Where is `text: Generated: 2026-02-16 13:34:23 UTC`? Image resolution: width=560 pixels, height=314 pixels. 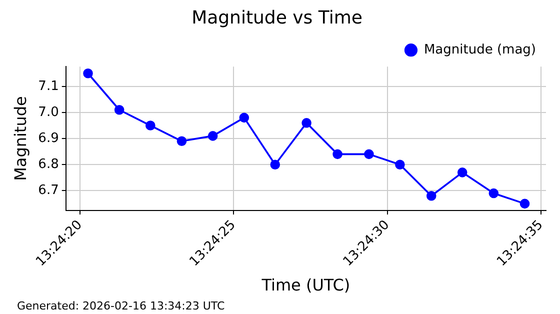 text: Generated: 2026-02-16 13:34:23 UTC is located at coordinates (121, 305).